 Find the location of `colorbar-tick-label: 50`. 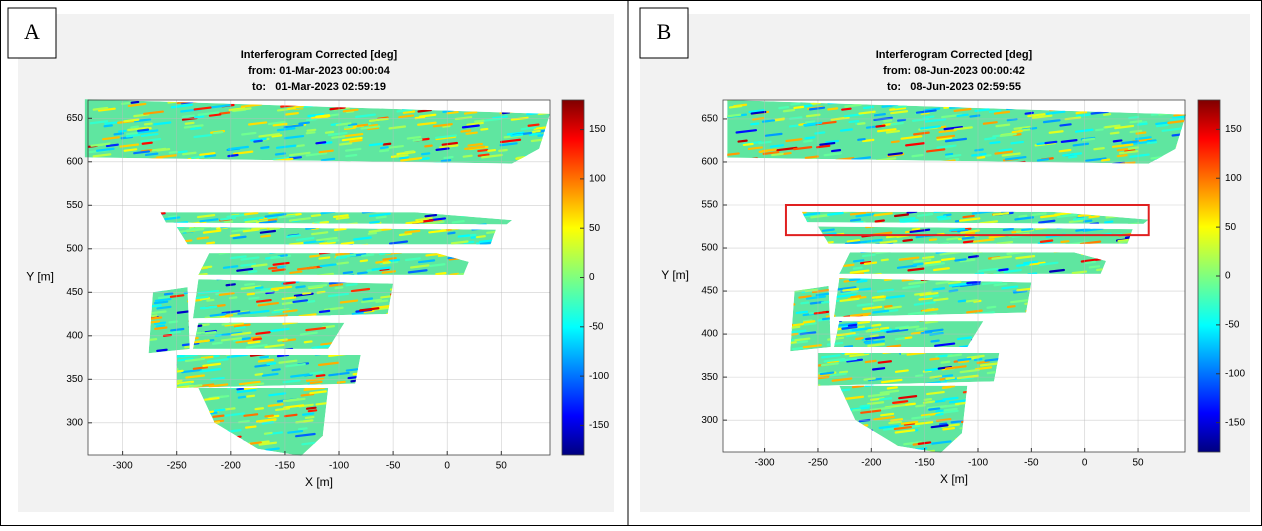

colorbar-tick-label: 50 is located at coordinates (595, 228).